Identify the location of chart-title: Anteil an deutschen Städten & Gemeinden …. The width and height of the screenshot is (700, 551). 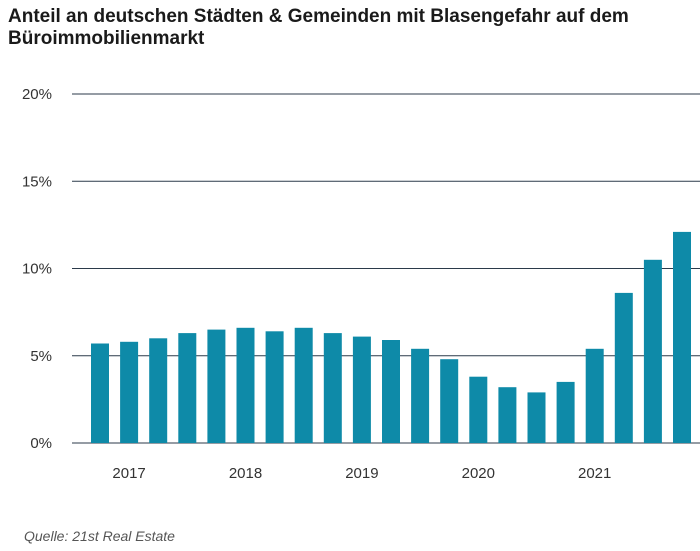
(318, 27).